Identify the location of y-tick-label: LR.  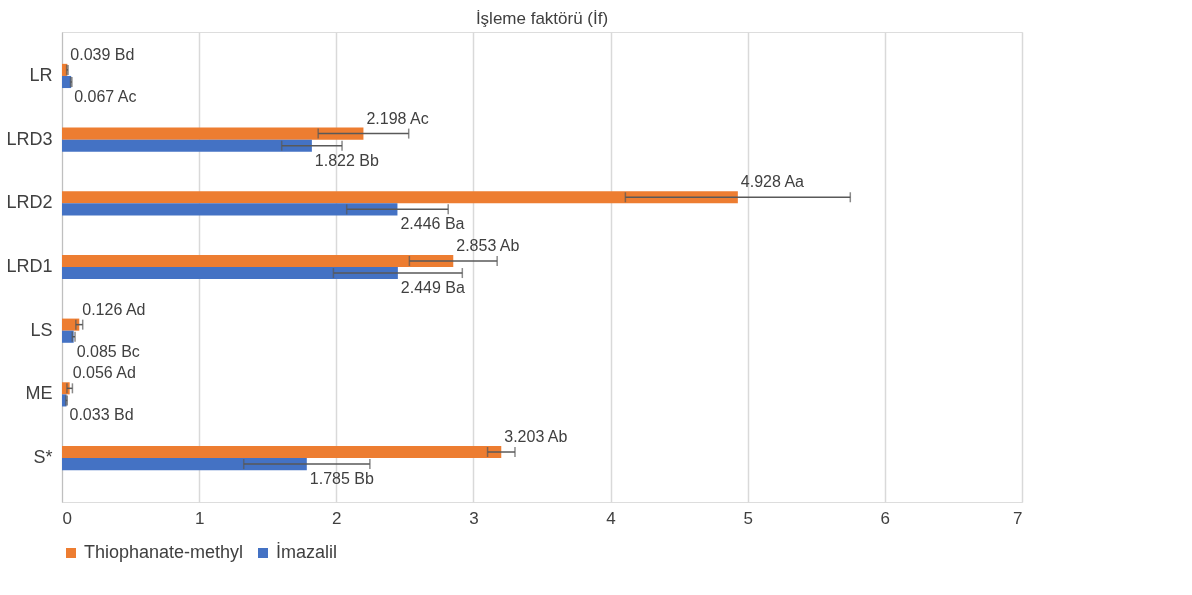
(41, 74).